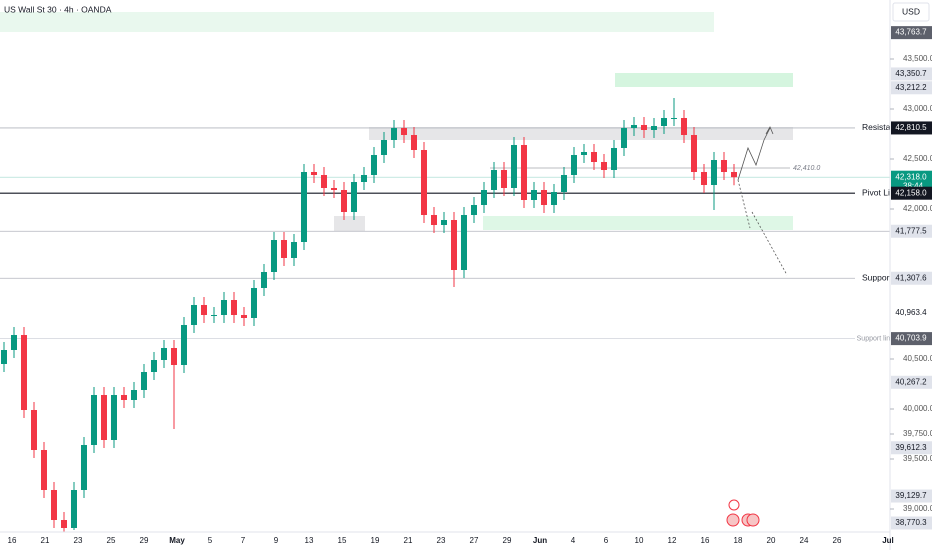 The image size is (932, 550). I want to click on price-badge-label: 38,770.3, so click(911, 522).